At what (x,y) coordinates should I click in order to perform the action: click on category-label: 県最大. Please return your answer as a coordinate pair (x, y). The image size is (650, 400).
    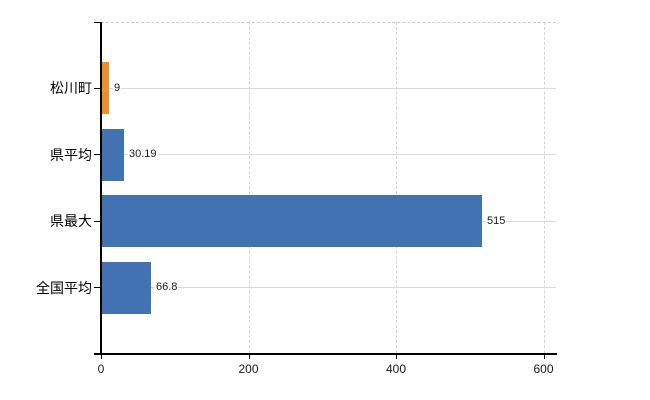
    Looking at the image, I should click on (71, 221).